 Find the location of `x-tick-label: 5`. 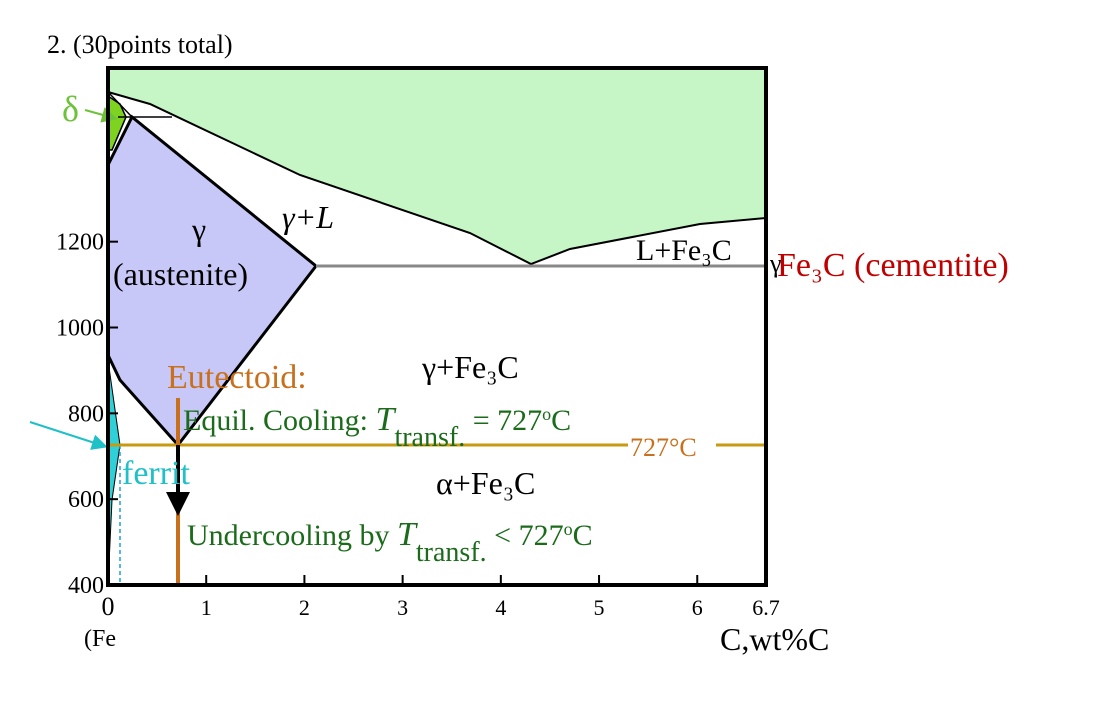

x-tick-label: 5 is located at coordinates (599, 607).